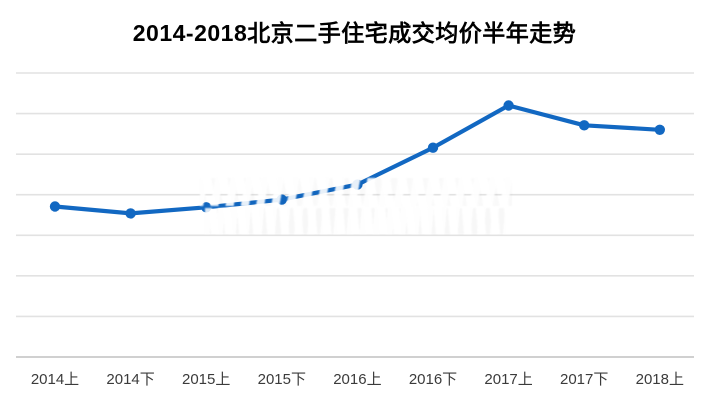 This screenshot has height=400, width=709. I want to click on x-tick-label: 2017下, so click(584, 379).